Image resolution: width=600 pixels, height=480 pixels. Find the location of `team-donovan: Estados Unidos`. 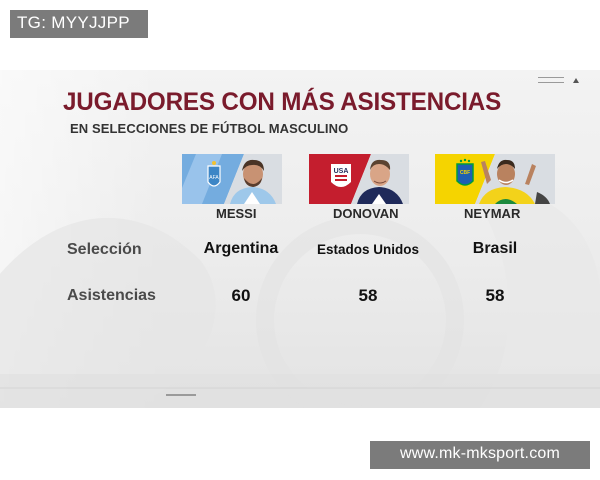

team-donovan: Estados Unidos is located at coordinates (367, 249).